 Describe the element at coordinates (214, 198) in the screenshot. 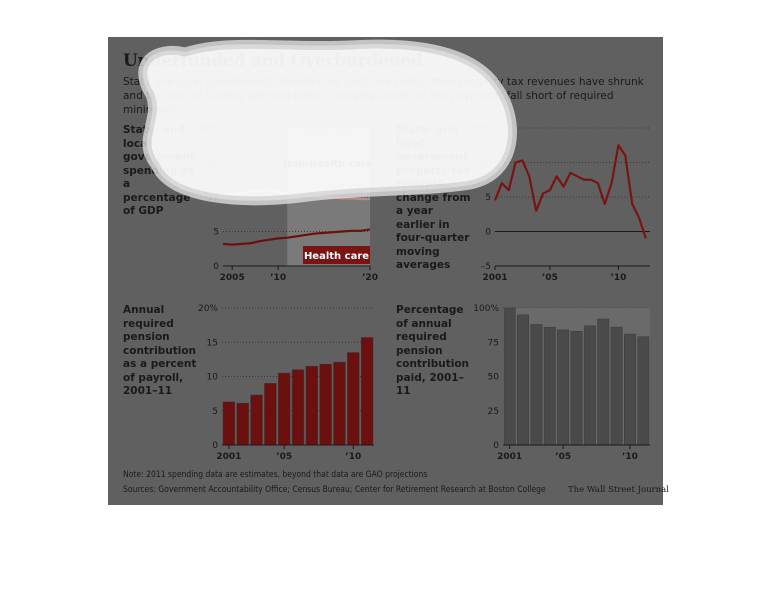

I see `spending-ytick-label: 10` at that location.